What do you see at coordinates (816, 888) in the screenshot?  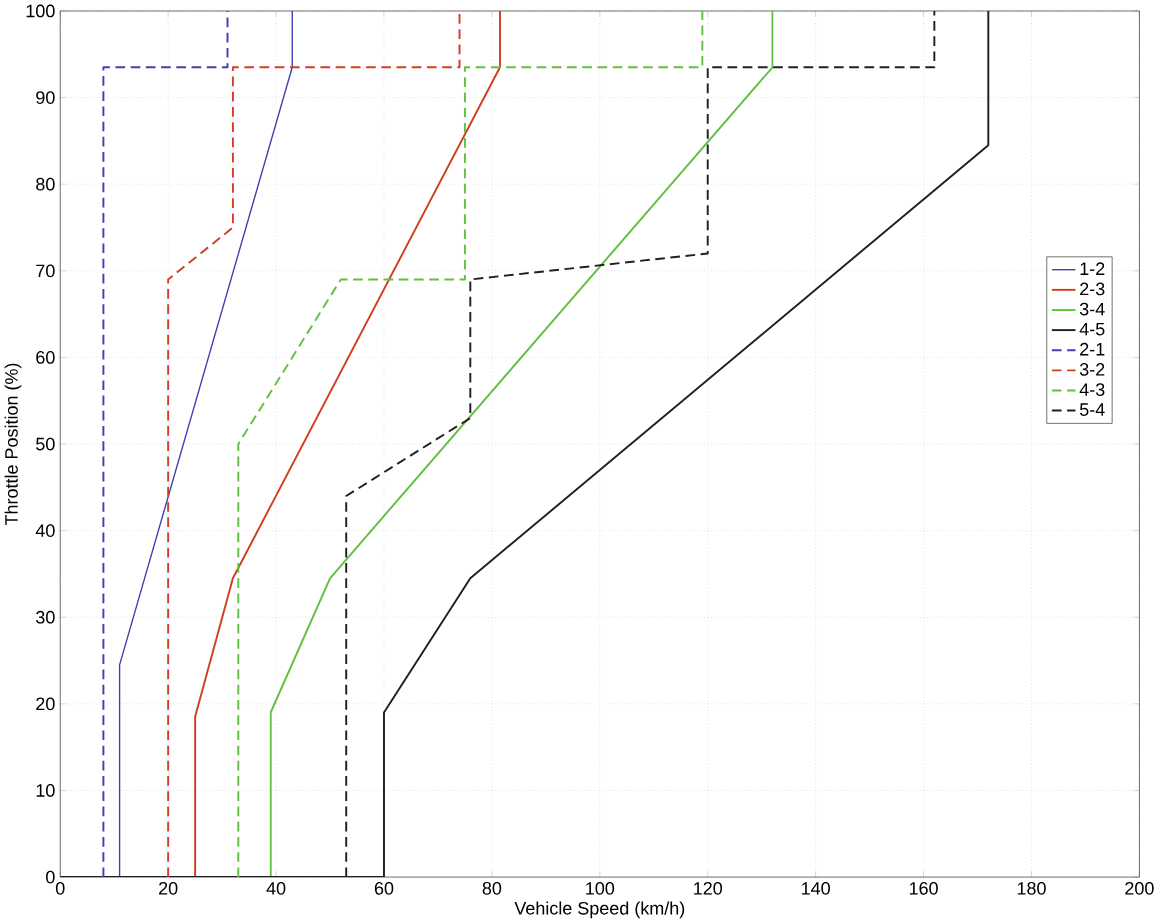 I see `x-tick-label: 140` at bounding box center [816, 888].